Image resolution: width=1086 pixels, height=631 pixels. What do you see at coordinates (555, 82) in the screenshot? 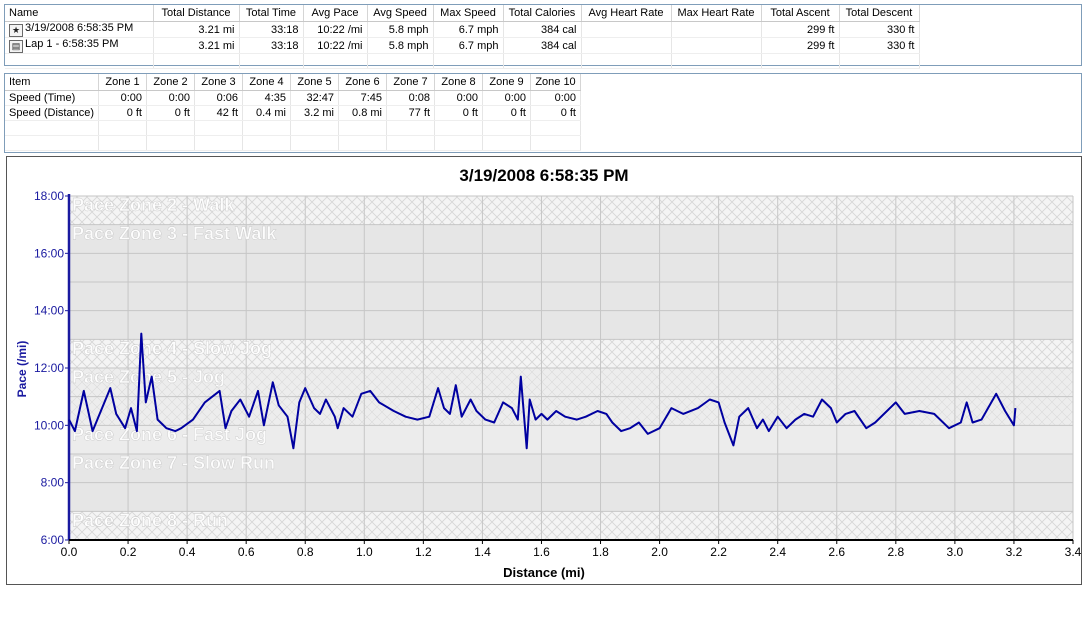
I see `column-header-zone-10: Zone 10` at bounding box center [555, 82].